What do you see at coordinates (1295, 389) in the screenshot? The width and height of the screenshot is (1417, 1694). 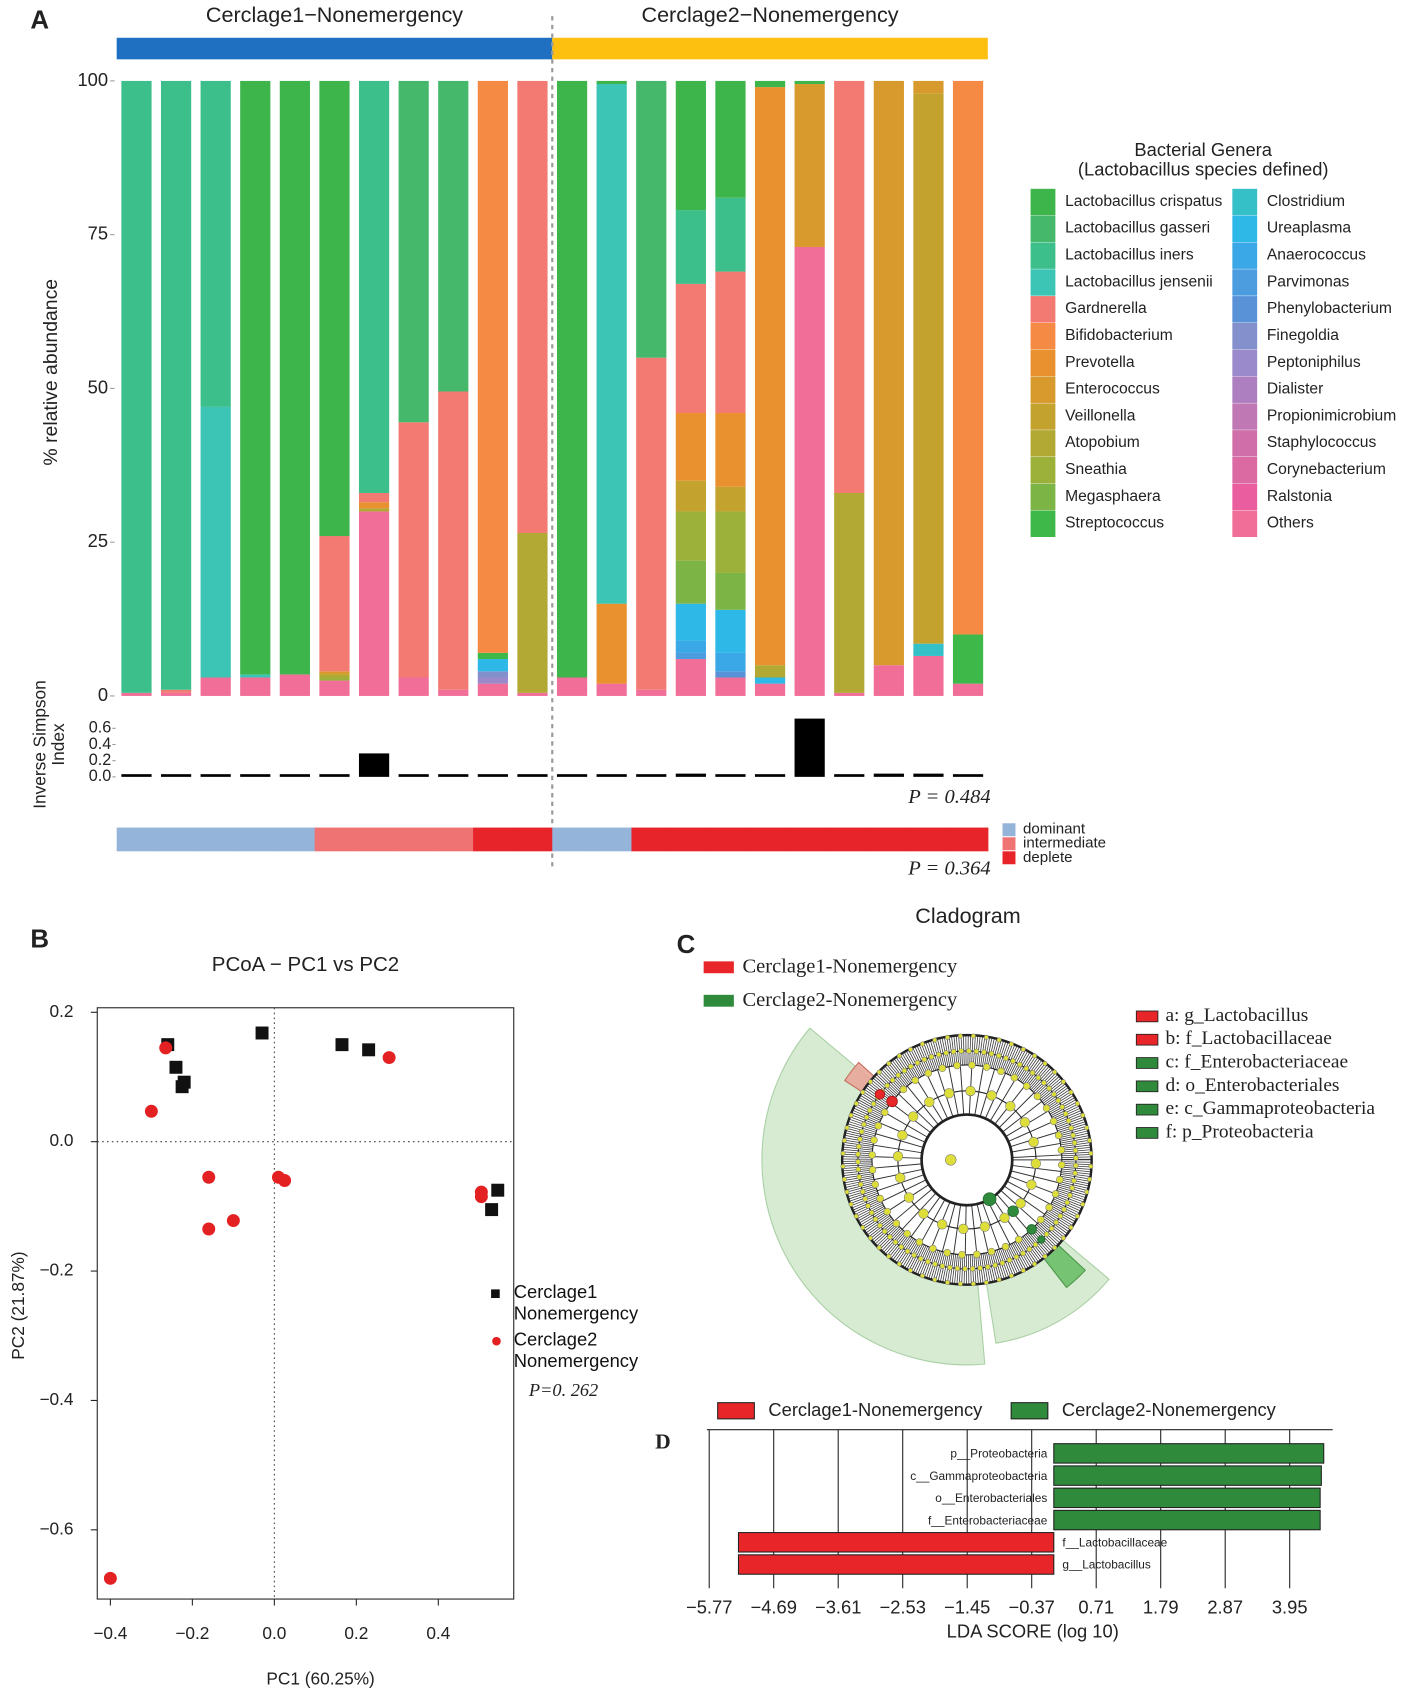 I see `legend-label: Dialister` at bounding box center [1295, 389].